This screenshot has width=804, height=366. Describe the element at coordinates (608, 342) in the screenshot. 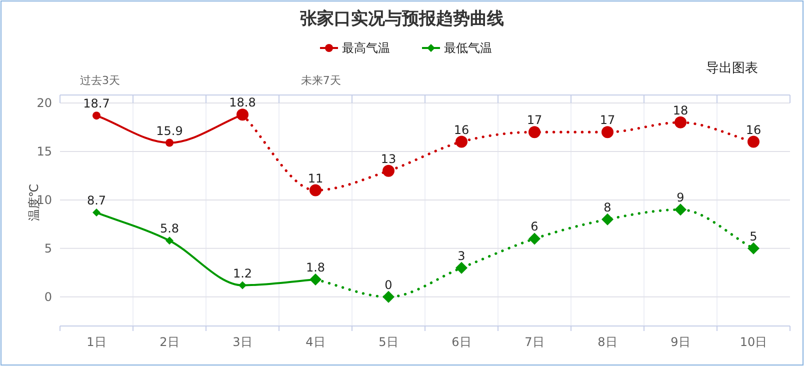

I see `x-tick-label: 8日` at that location.